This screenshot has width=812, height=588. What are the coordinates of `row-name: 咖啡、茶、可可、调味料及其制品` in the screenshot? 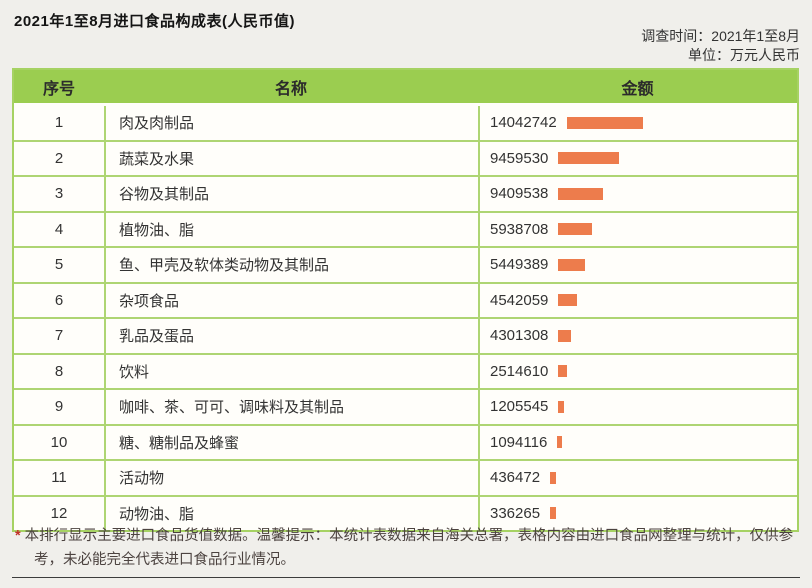 It's located at (291, 407).